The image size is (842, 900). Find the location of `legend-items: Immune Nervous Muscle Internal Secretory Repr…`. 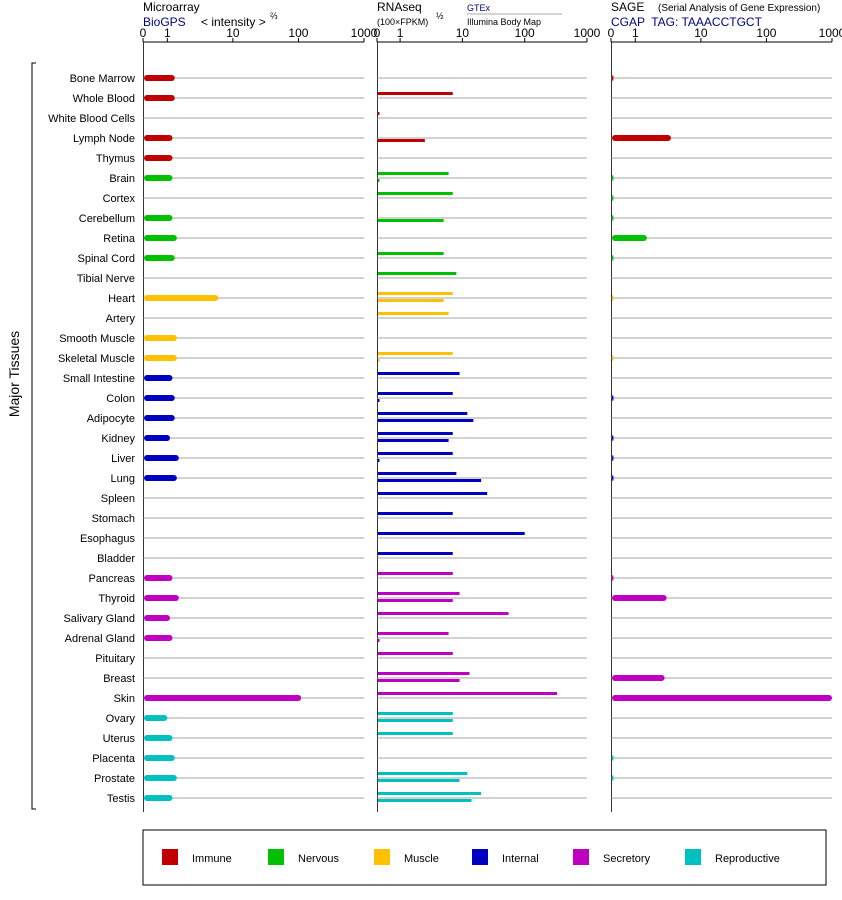

legend-items: Immune Nervous Muscle Internal Secretory Repr… is located at coordinates (471, 857).